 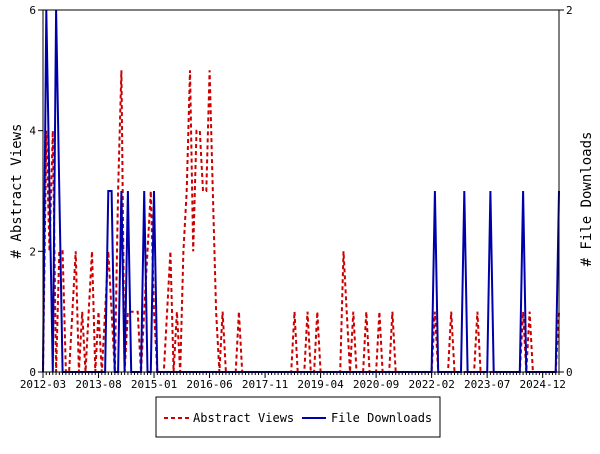 What do you see at coordinates (32, 131) in the screenshot?
I see `y-left-tick-label: 4` at bounding box center [32, 131].